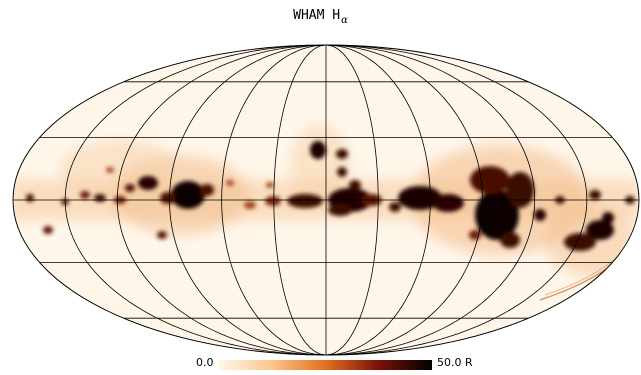 This screenshot has width=641, height=375. Describe the element at coordinates (317, 15) in the screenshot. I see `map-title-text: WHAM H` at that location.